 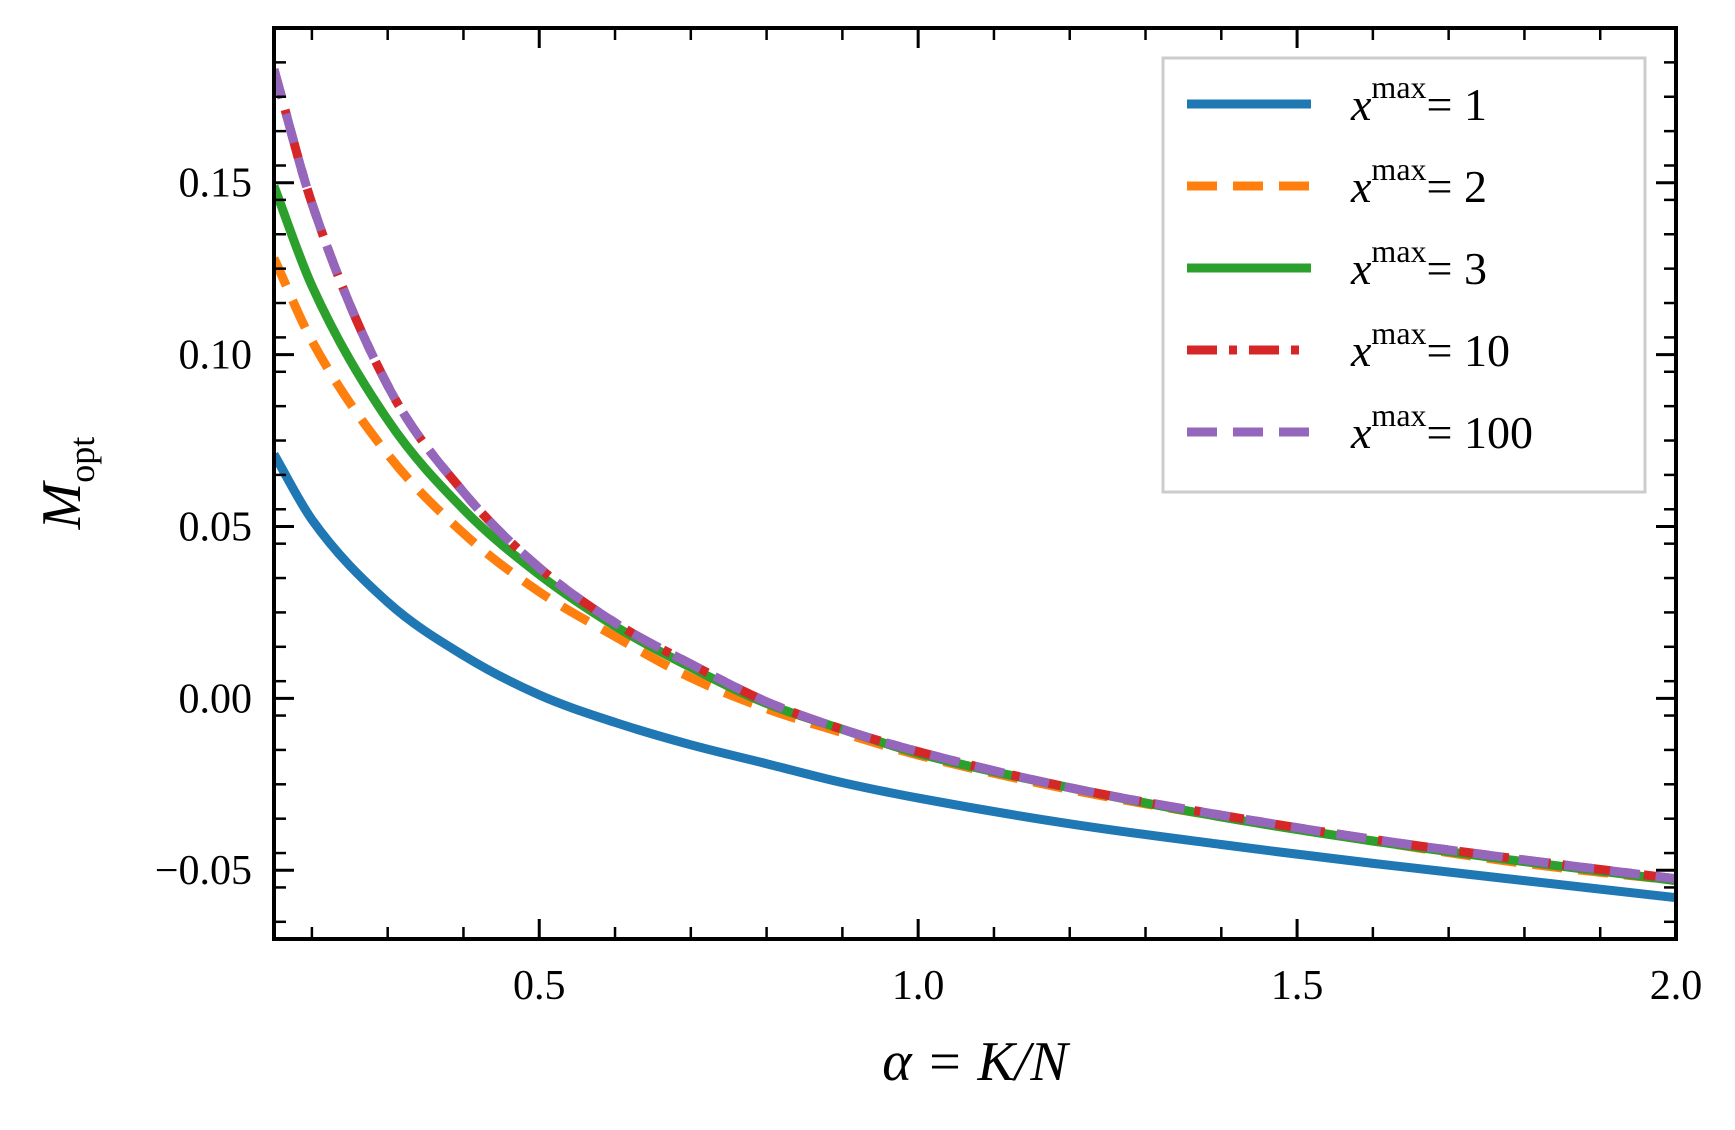 I want to click on legend-frame, so click(x=1404, y=275).